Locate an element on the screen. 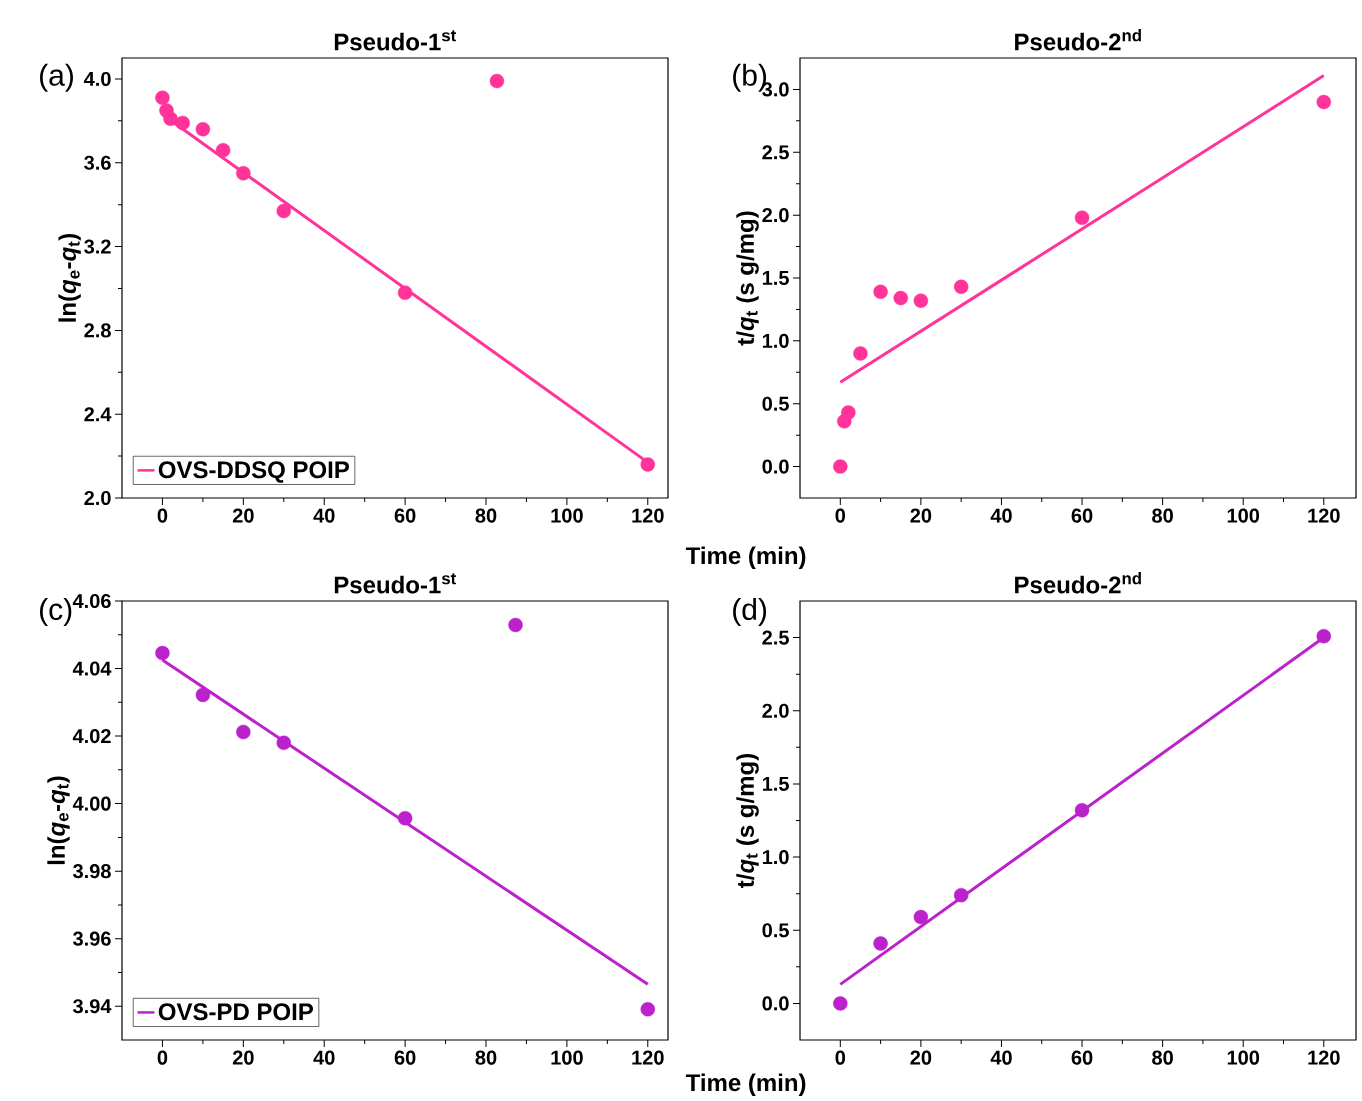 Image resolution: width=1362 pixels, height=1101 pixels. text: (d) is located at coordinates (750, 612).